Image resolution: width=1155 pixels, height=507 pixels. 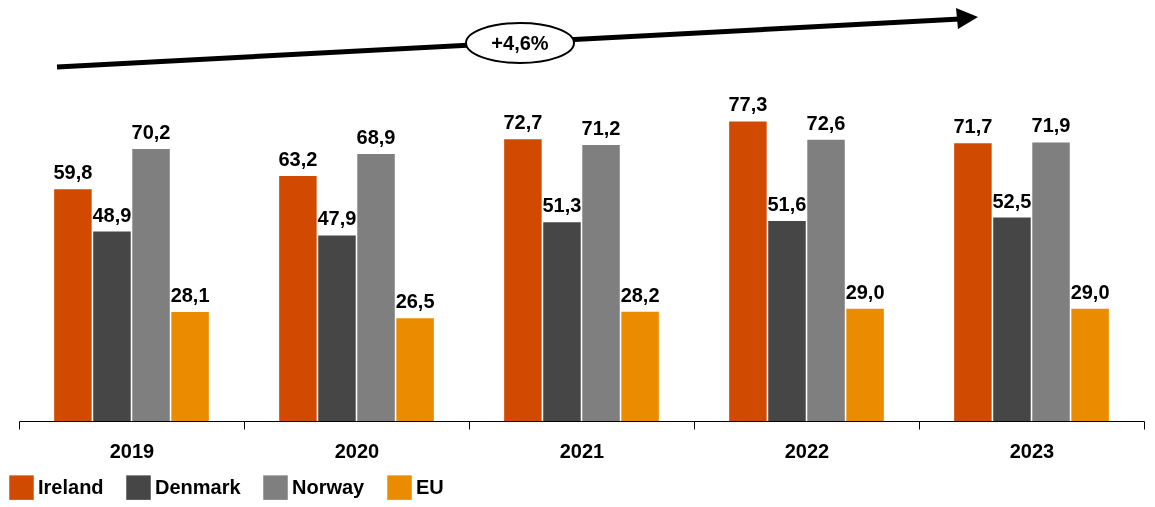 What do you see at coordinates (562, 205) in the screenshot?
I see `data-label: 51,3` at bounding box center [562, 205].